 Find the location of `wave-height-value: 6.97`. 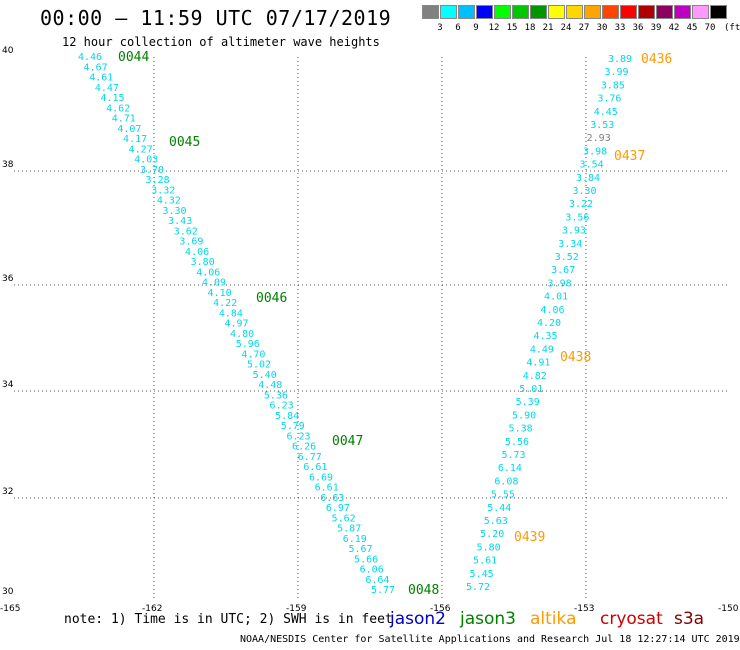

wave-height-value: 6.97 is located at coordinates (338, 508).